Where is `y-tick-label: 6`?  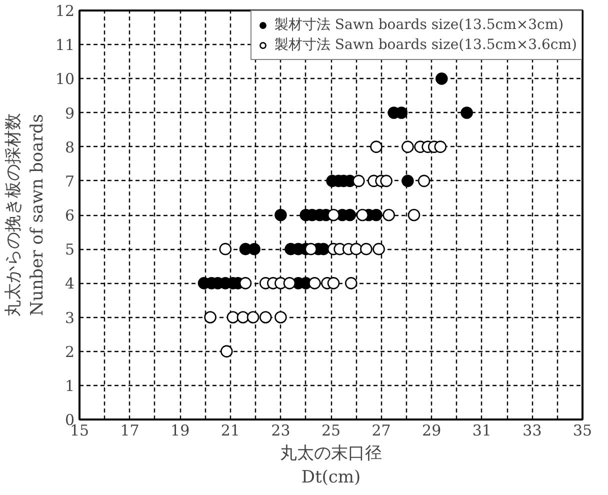
y-tick-label: 6 is located at coordinates (69, 215).